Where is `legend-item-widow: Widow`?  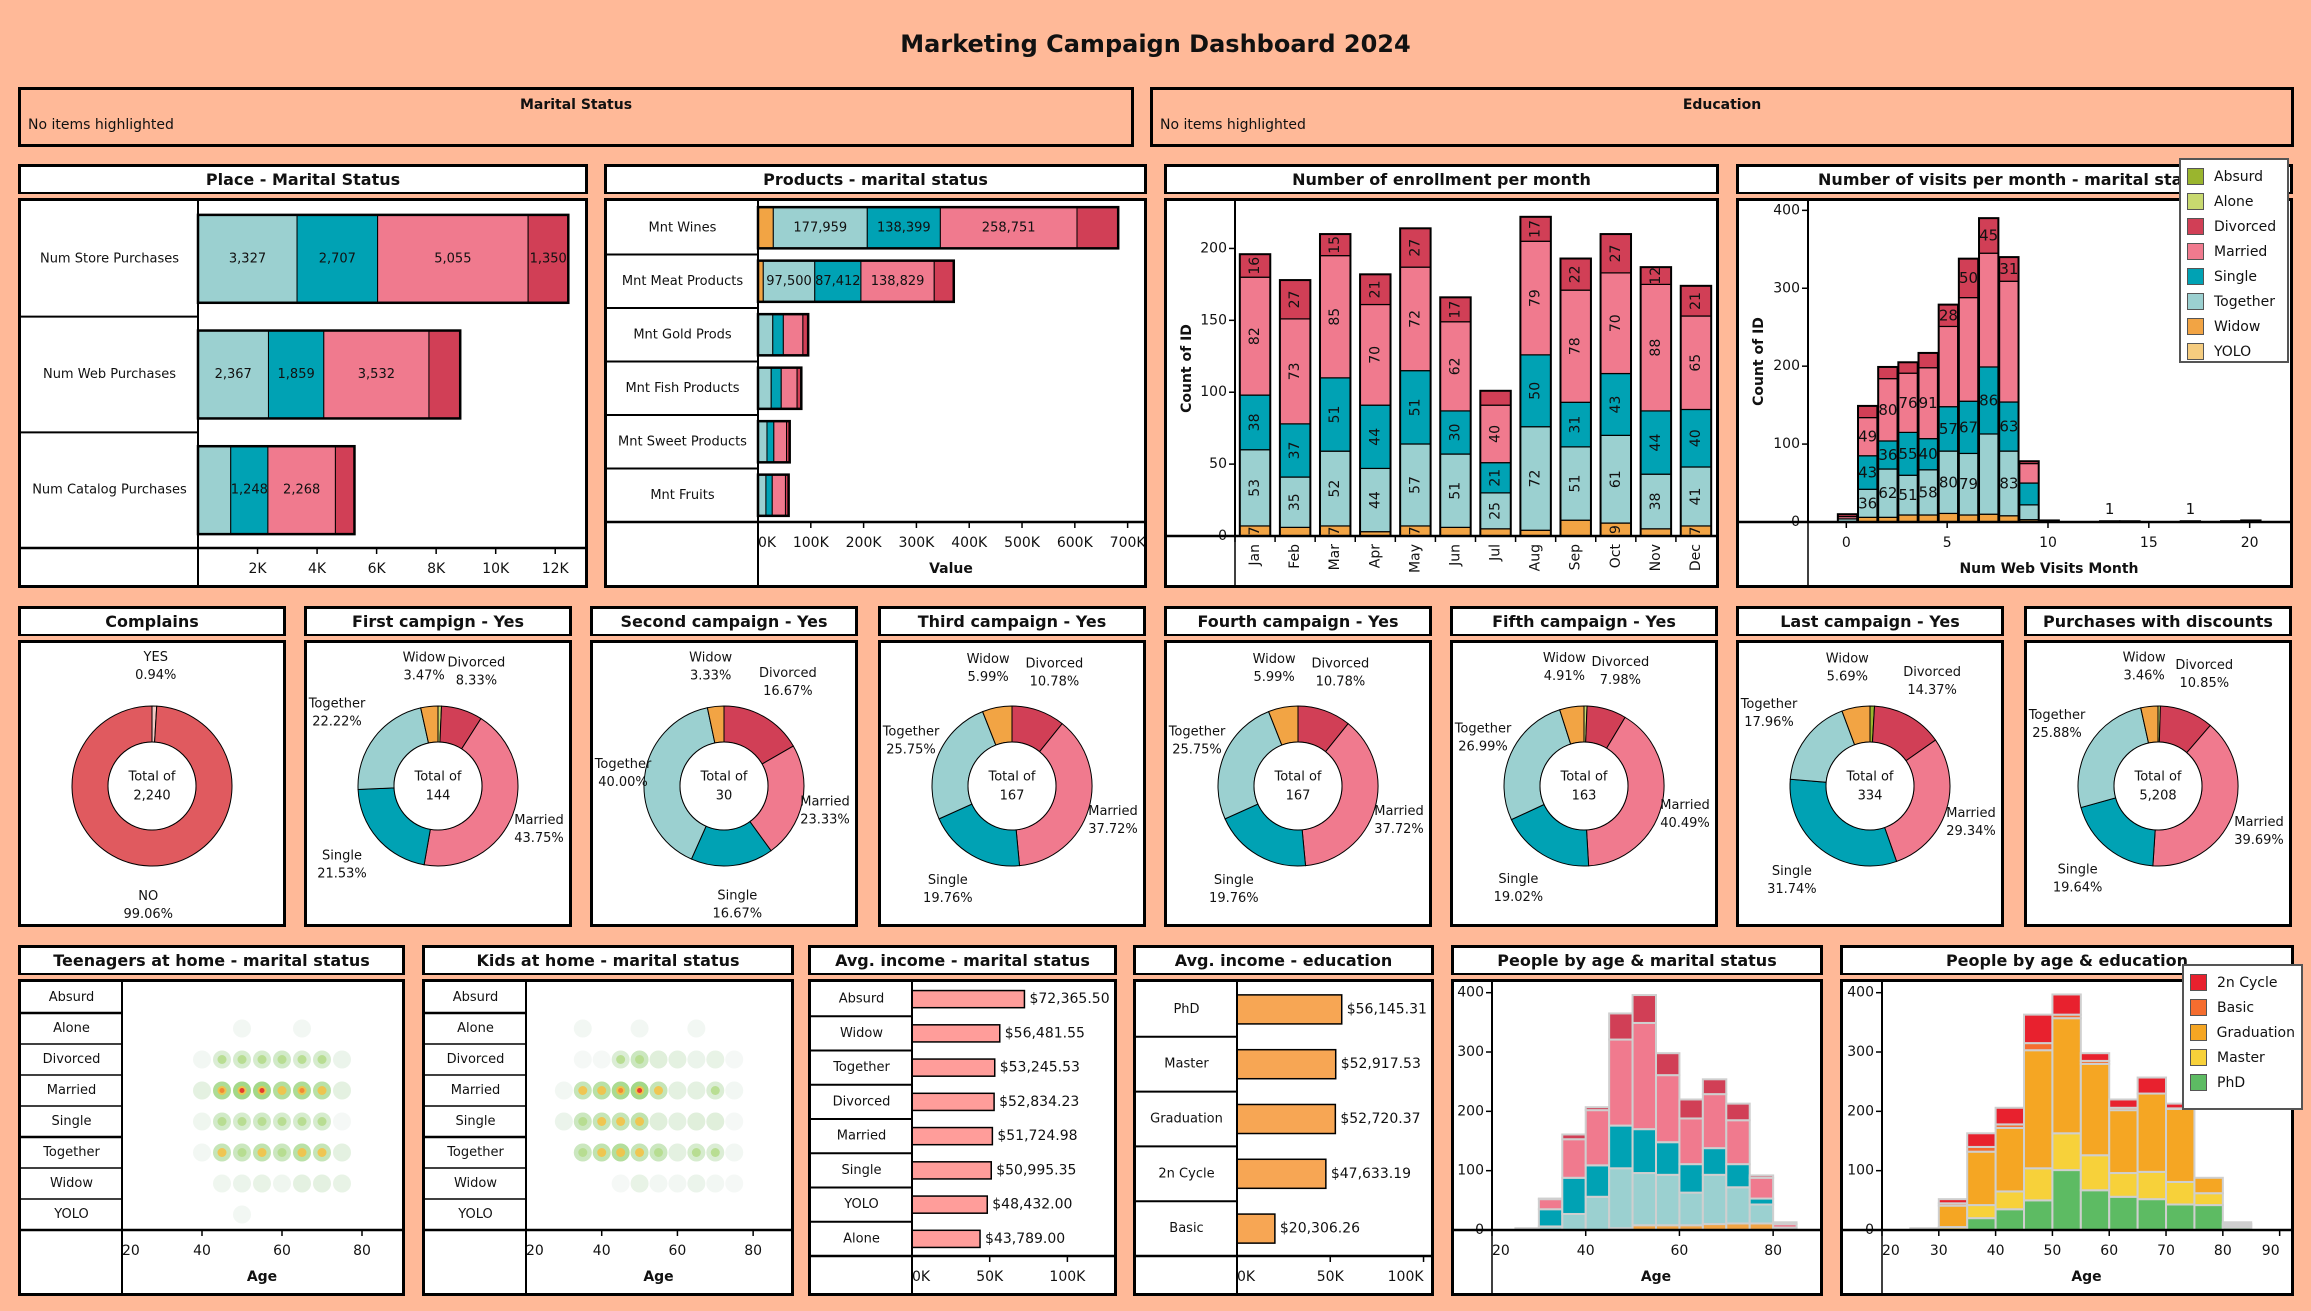
legend-item-widow: Widow is located at coordinates (2234, 326).